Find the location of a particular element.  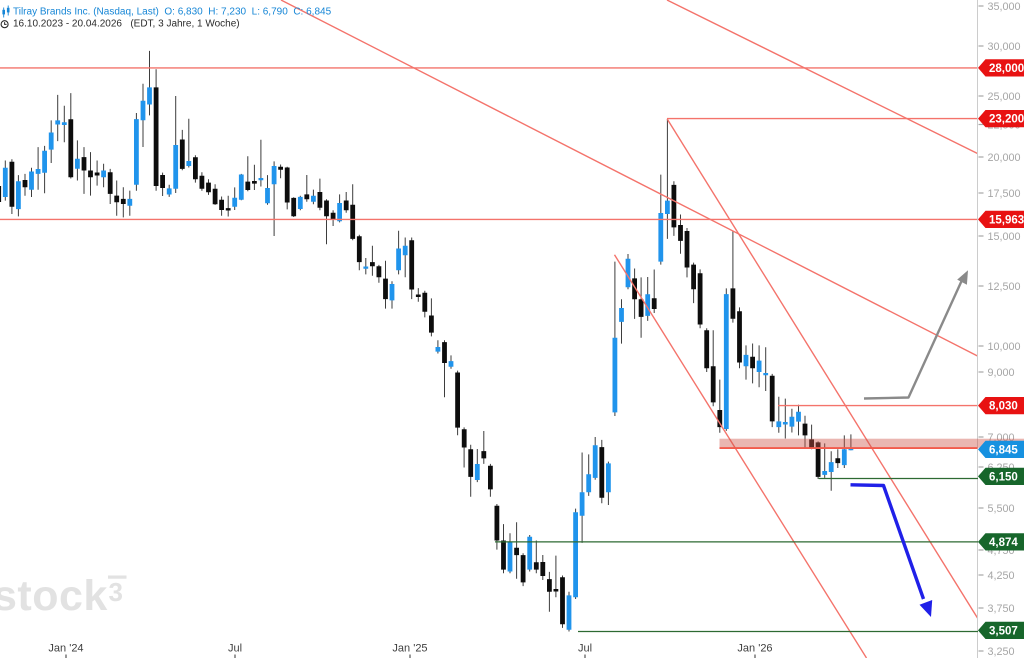

svg-text: 23,200 is located at coordinates (1006, 120).